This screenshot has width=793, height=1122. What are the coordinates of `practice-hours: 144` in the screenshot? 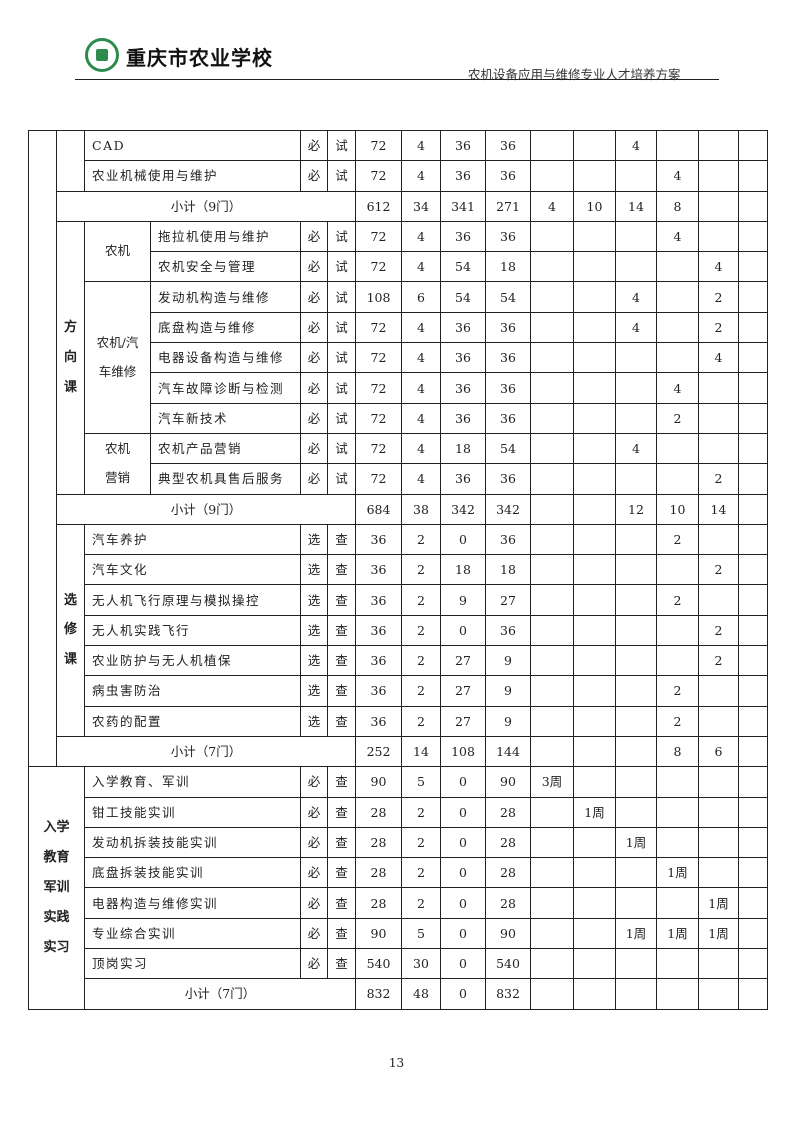 It's located at (508, 751).